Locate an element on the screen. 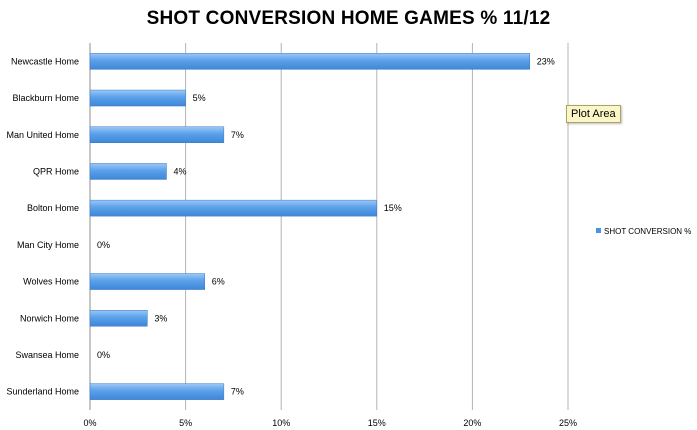  category-label: Man City Home is located at coordinates (48, 245).